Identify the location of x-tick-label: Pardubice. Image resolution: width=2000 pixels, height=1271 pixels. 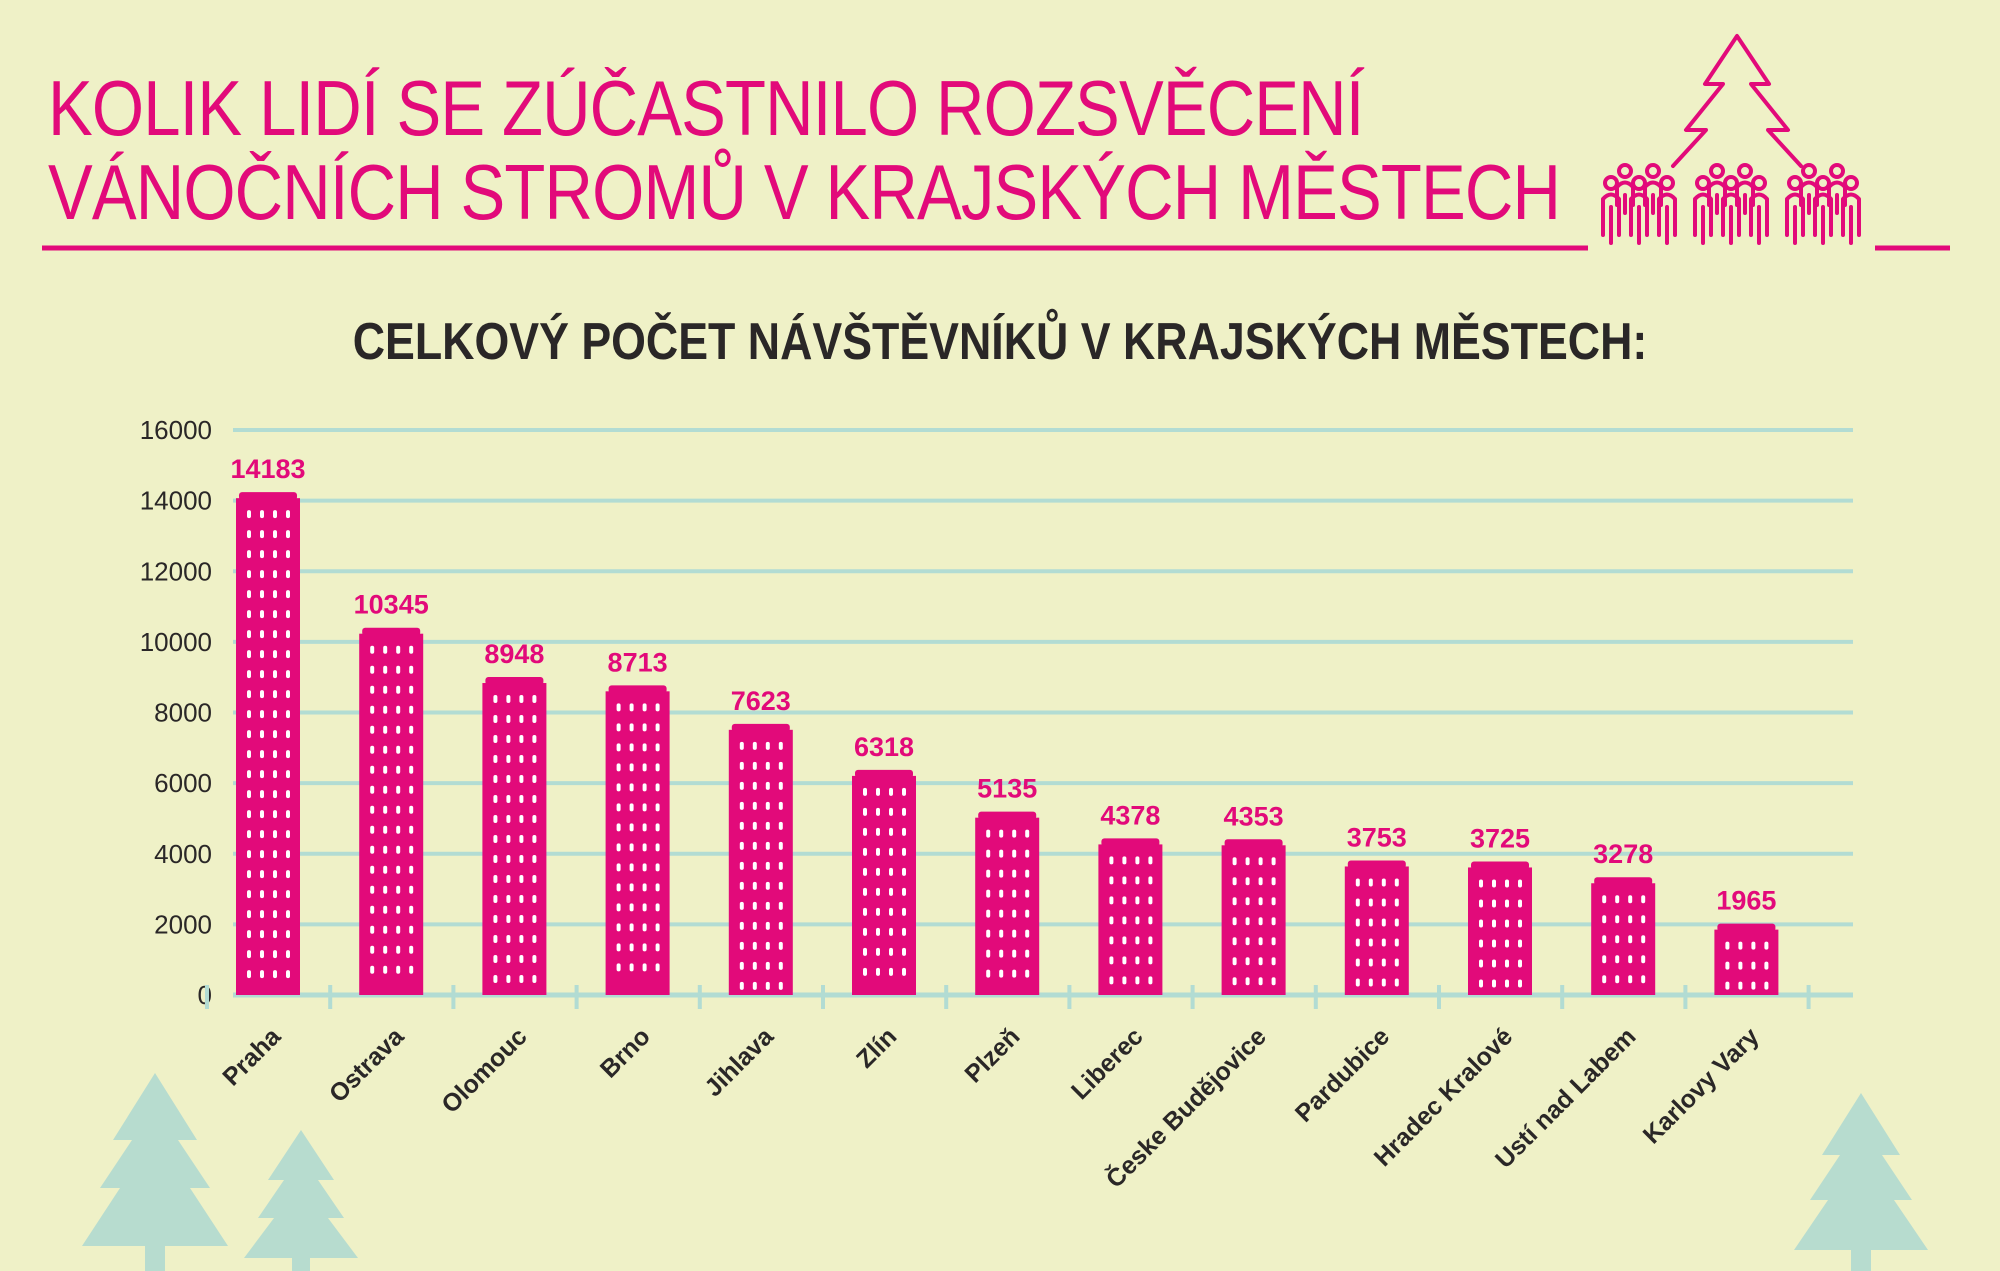
(1342, 1074).